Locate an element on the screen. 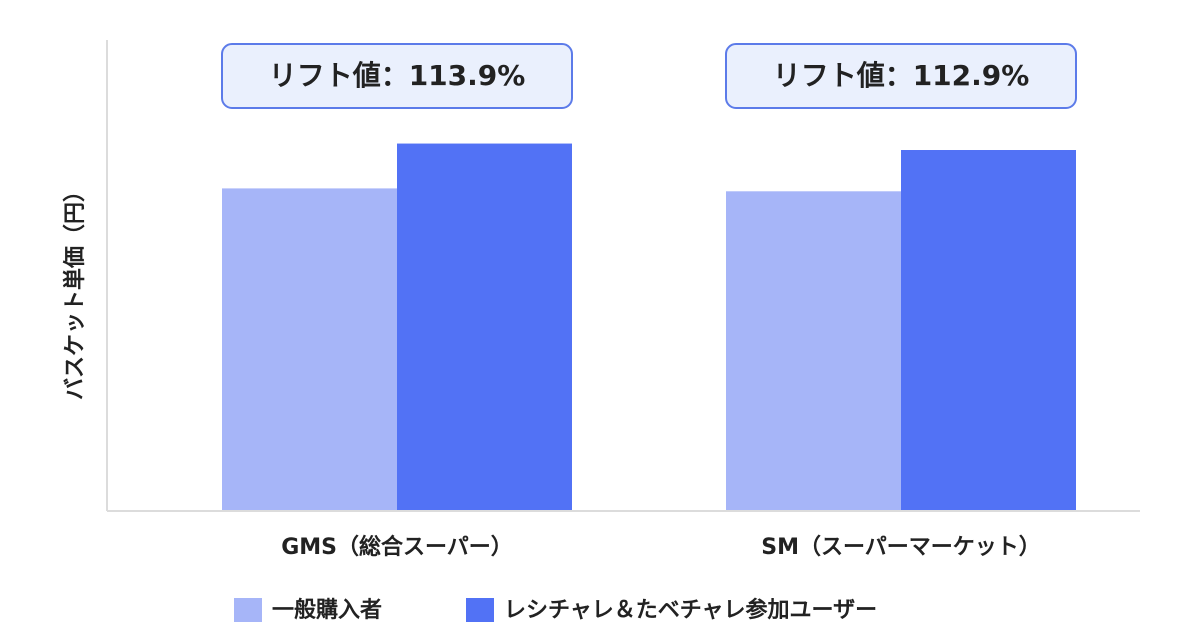  annotation: リフト値：112.9% is located at coordinates (901, 75).